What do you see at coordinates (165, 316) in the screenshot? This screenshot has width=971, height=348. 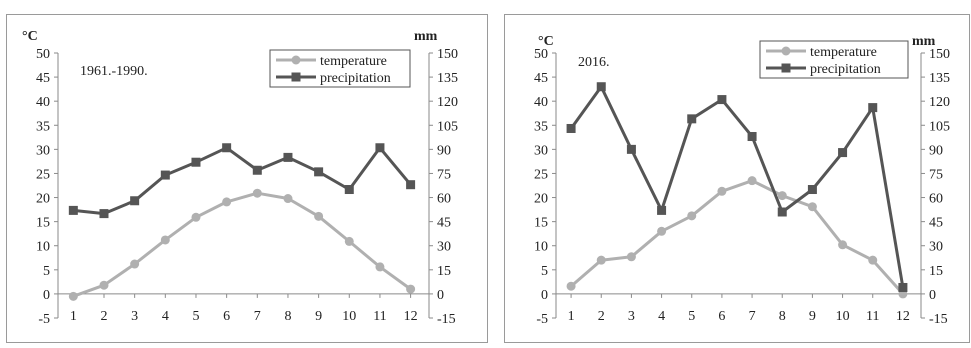 I see `x-axis-tick-label: 4` at bounding box center [165, 316].